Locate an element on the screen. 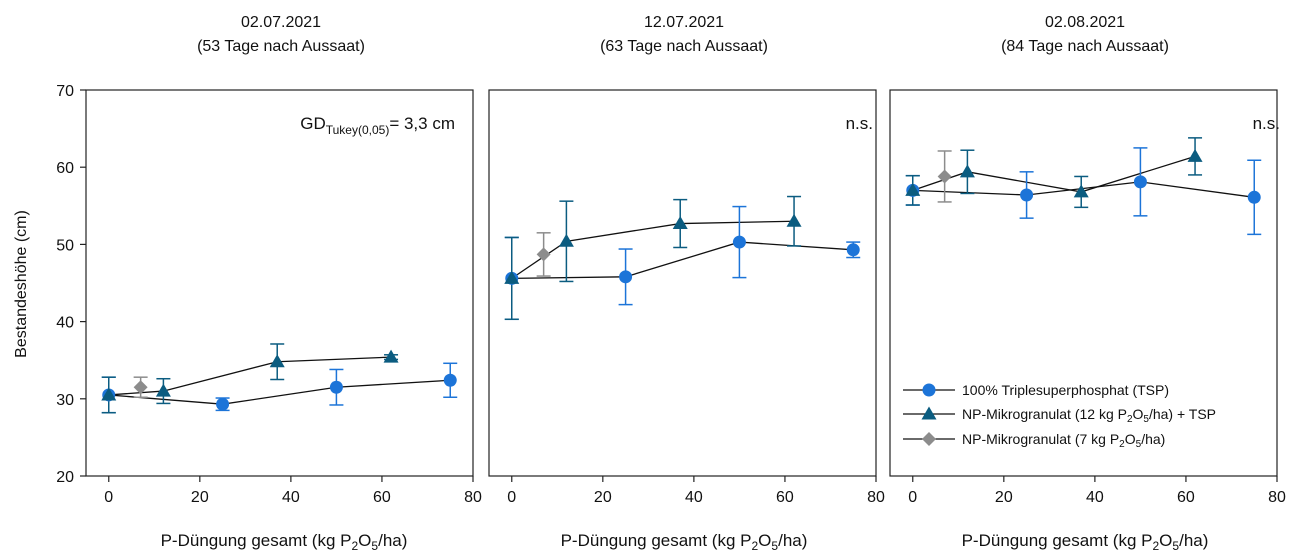 This screenshot has width=1290, height=553. panel-3-point-np7 is located at coordinates (944, 176).